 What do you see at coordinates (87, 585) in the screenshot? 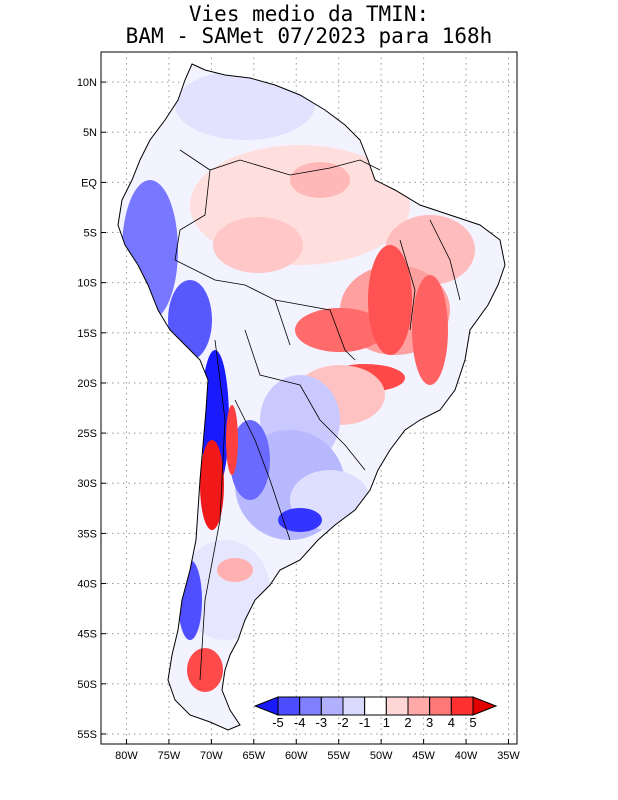
I see `y-tick-label: 40S` at bounding box center [87, 585].